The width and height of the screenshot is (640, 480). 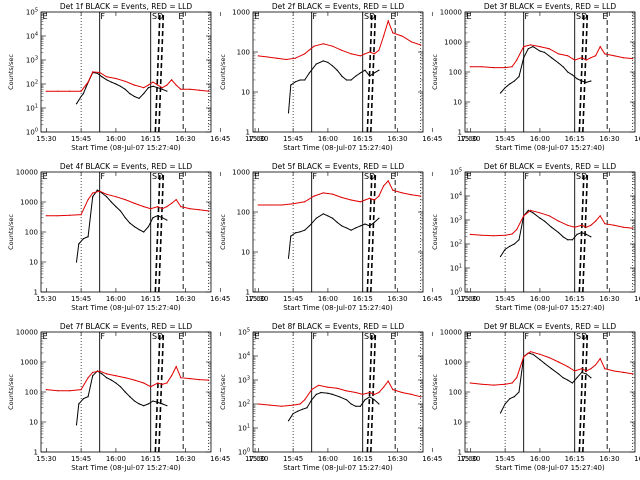 I want to click on y-tick-label: 104, so click(x=244, y=356).